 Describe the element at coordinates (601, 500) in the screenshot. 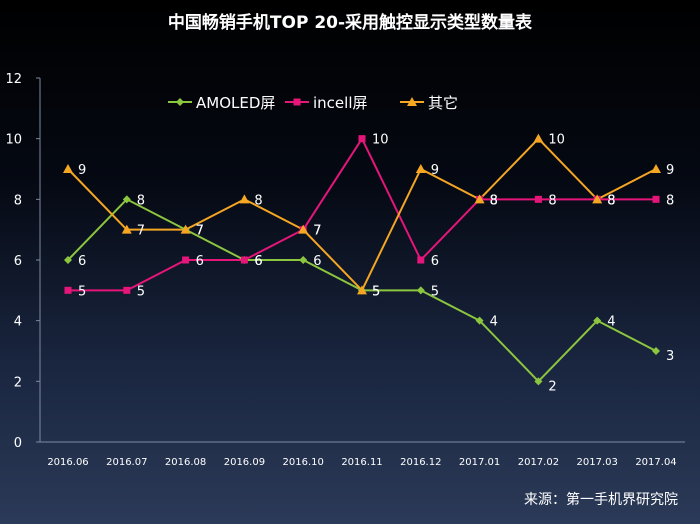

I see `source-note: 来源：第一手机界研究院` at that location.